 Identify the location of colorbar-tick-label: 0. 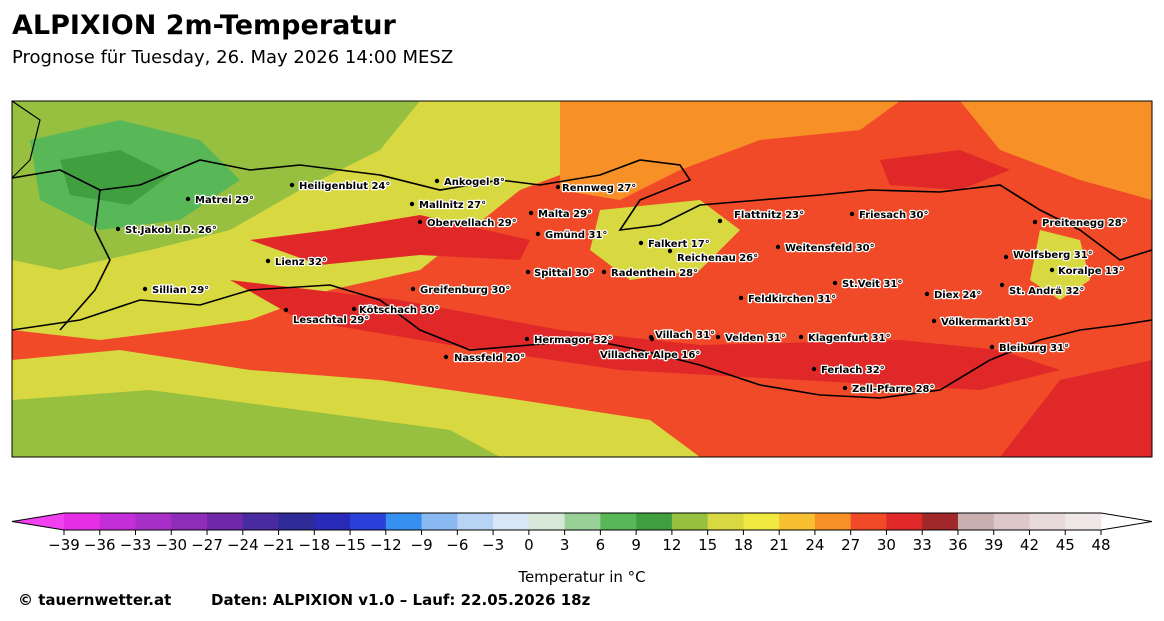
(529, 545).